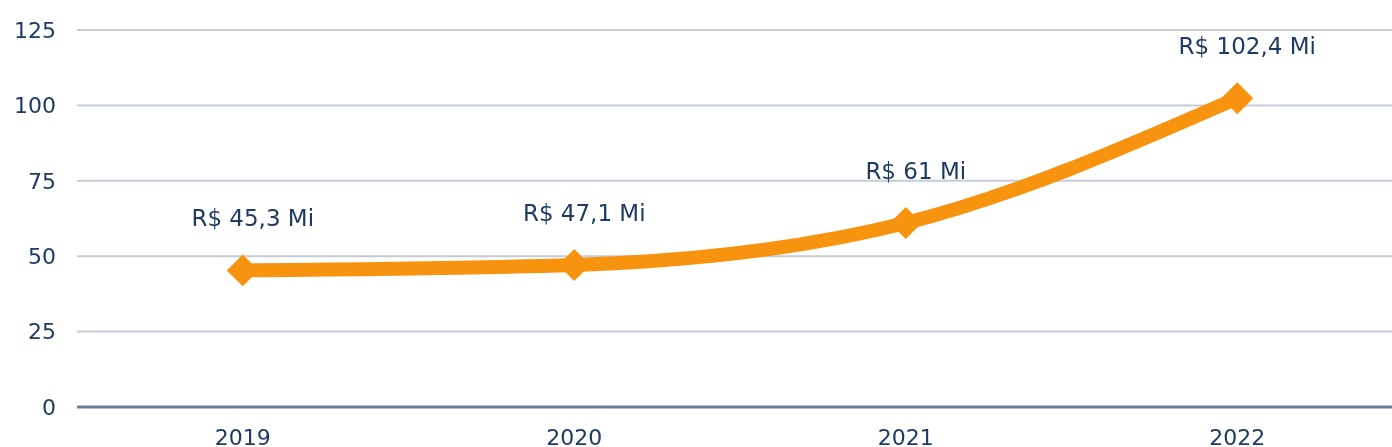  I want to click on data-label: R$ 45,3 Mi, so click(253, 218).